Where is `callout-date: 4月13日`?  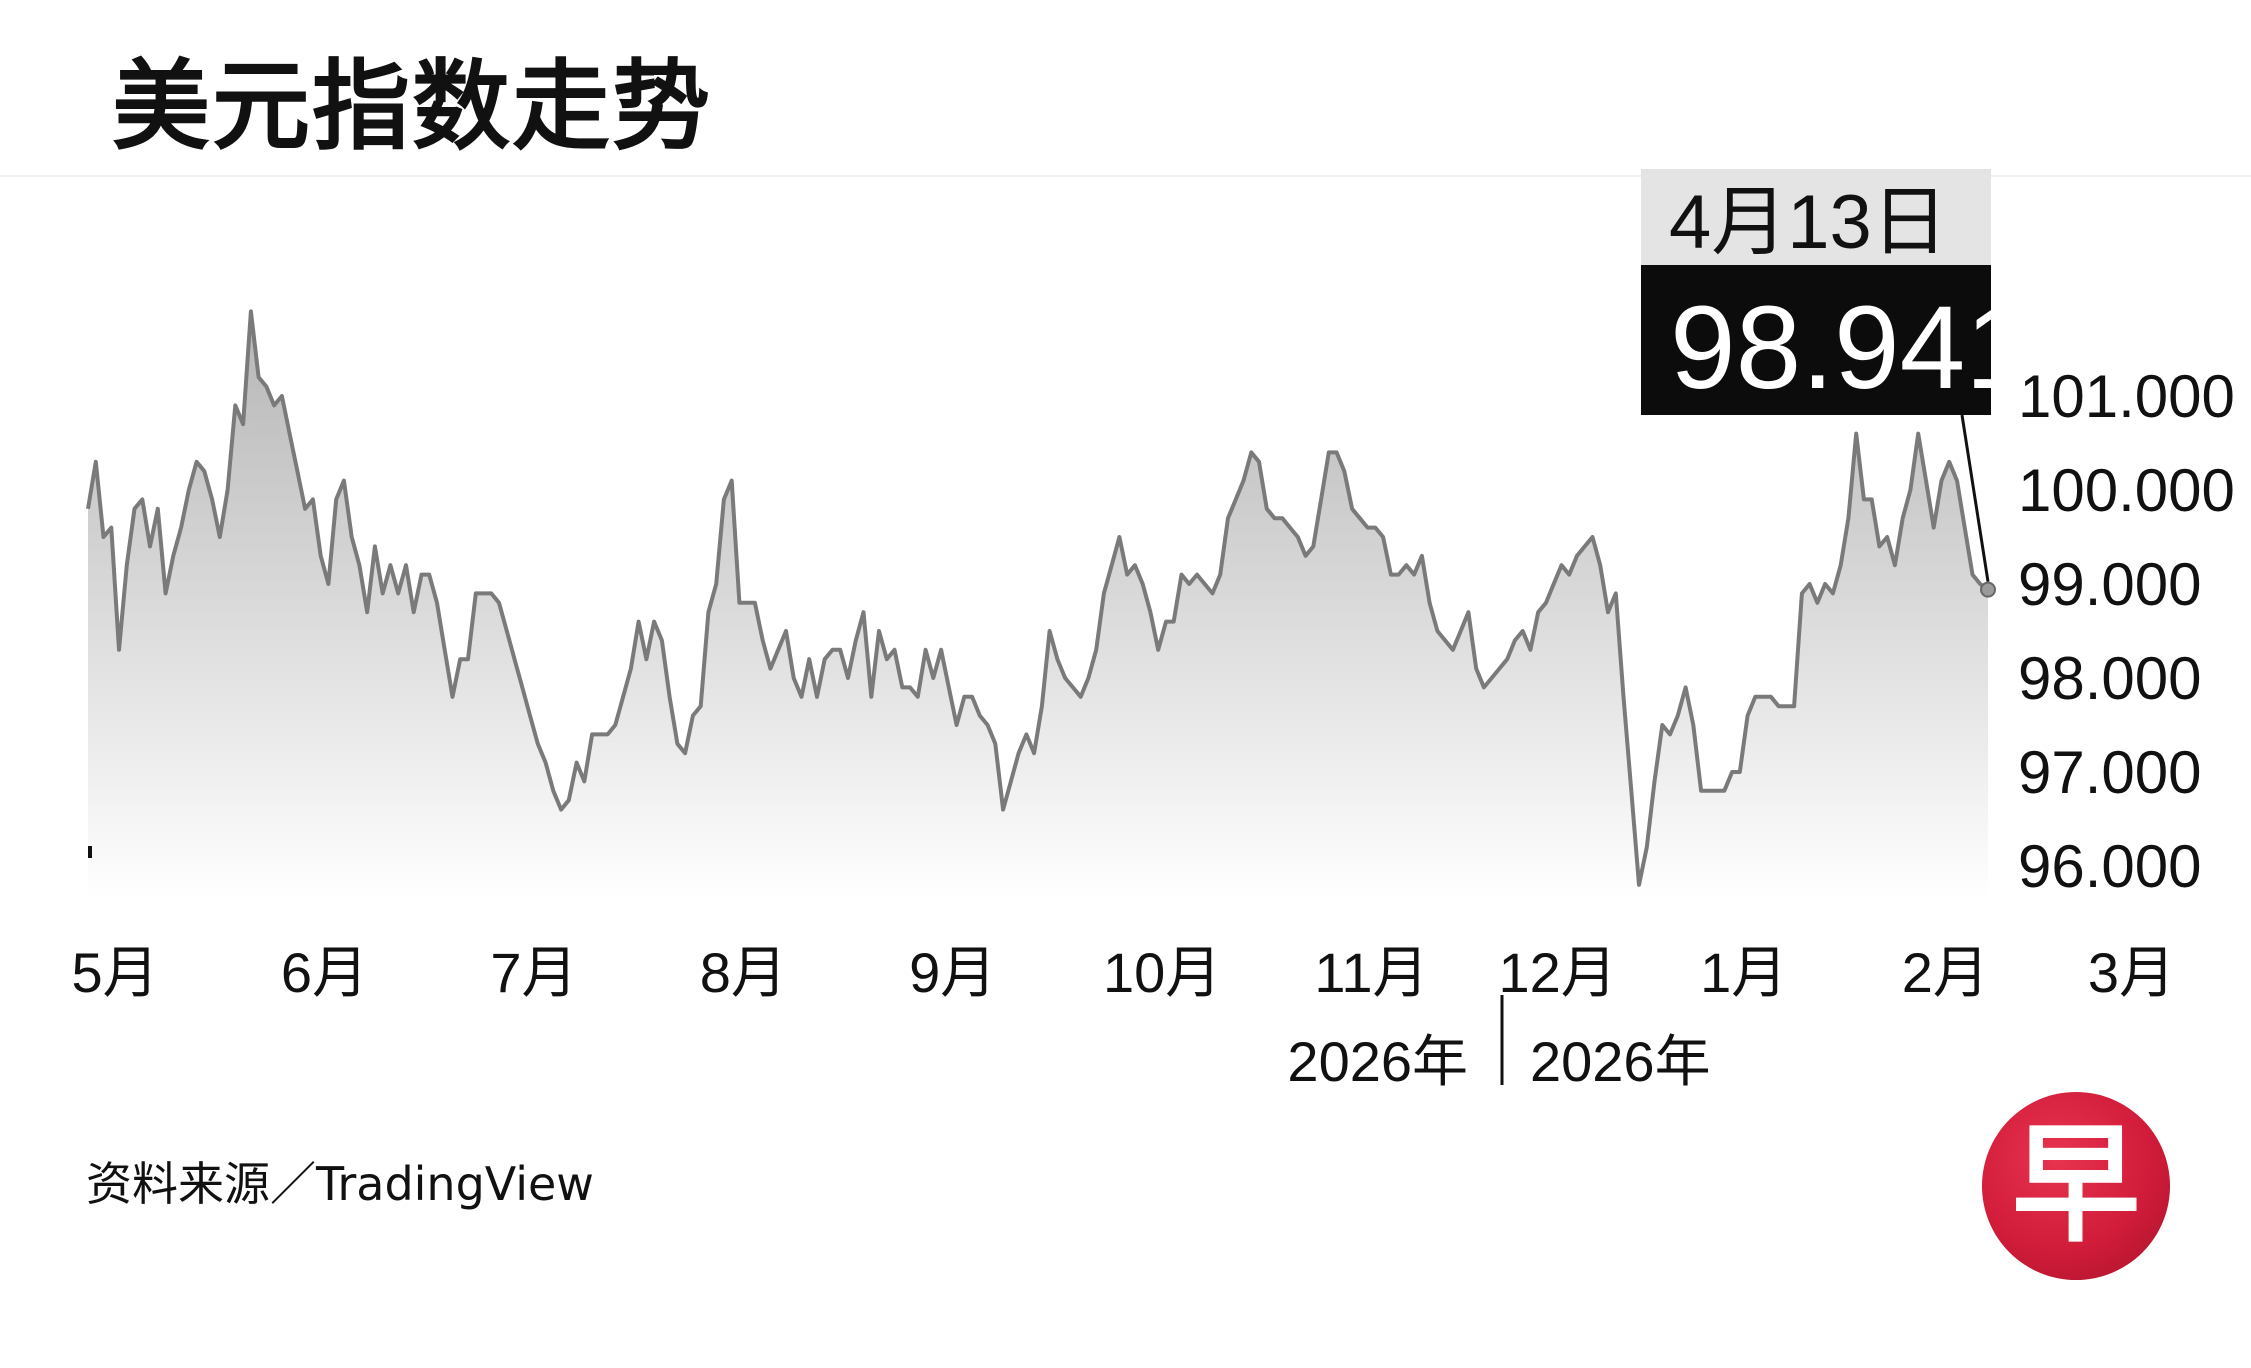 callout-date: 4月13日 is located at coordinates (1808, 222).